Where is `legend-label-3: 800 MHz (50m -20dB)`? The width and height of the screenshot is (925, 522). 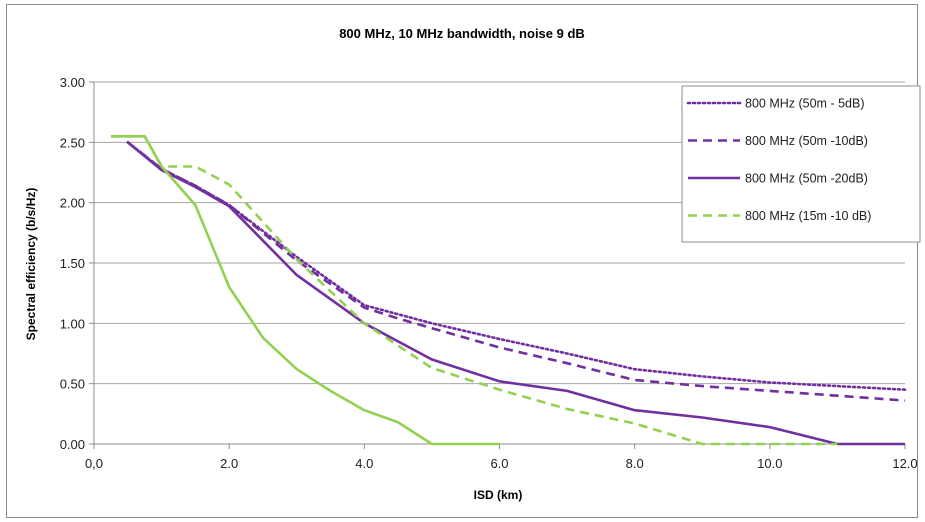
legend-label-3: 800 MHz (50m -20dB) is located at coordinates (806, 179).